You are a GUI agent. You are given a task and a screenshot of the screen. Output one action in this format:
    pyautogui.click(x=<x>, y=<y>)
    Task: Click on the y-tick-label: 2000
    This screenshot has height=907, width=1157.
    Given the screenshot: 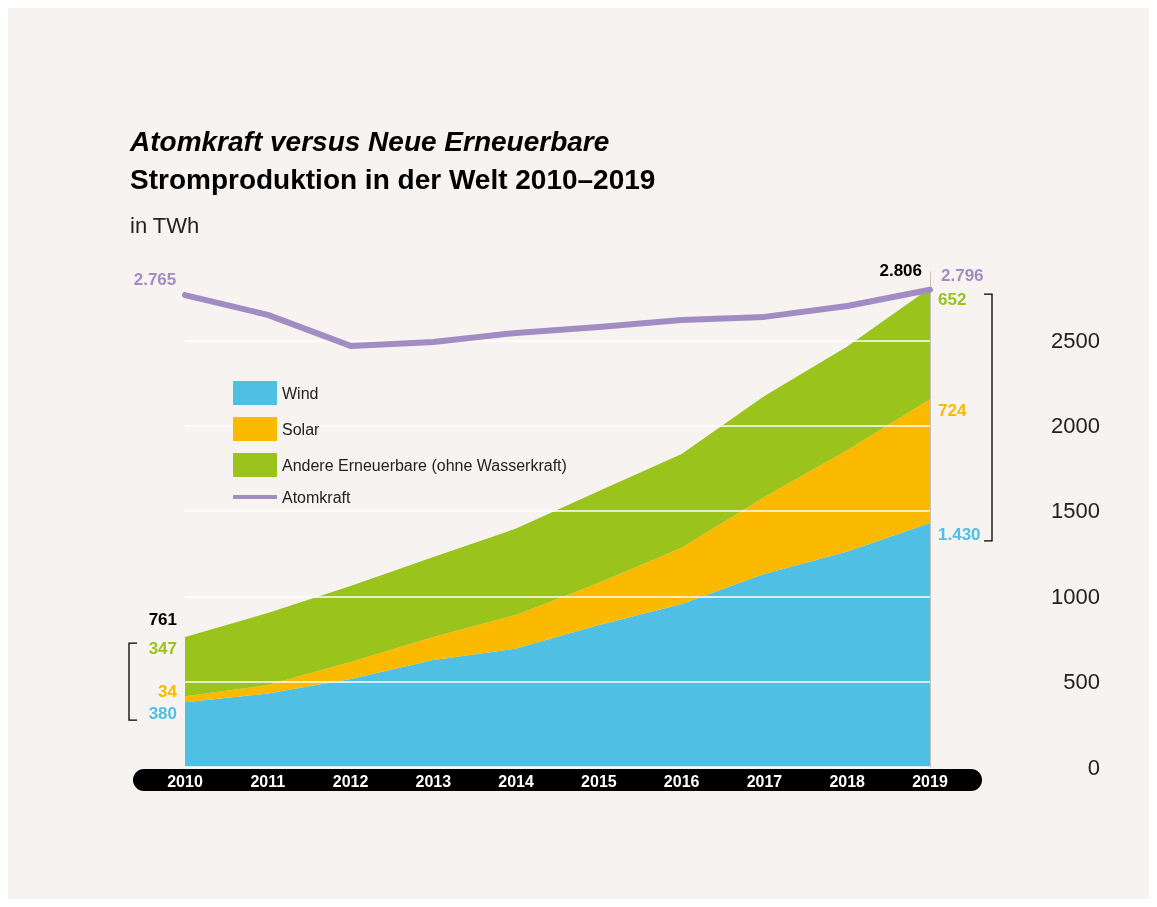 What is the action you would take?
    pyautogui.click(x=1075, y=426)
    